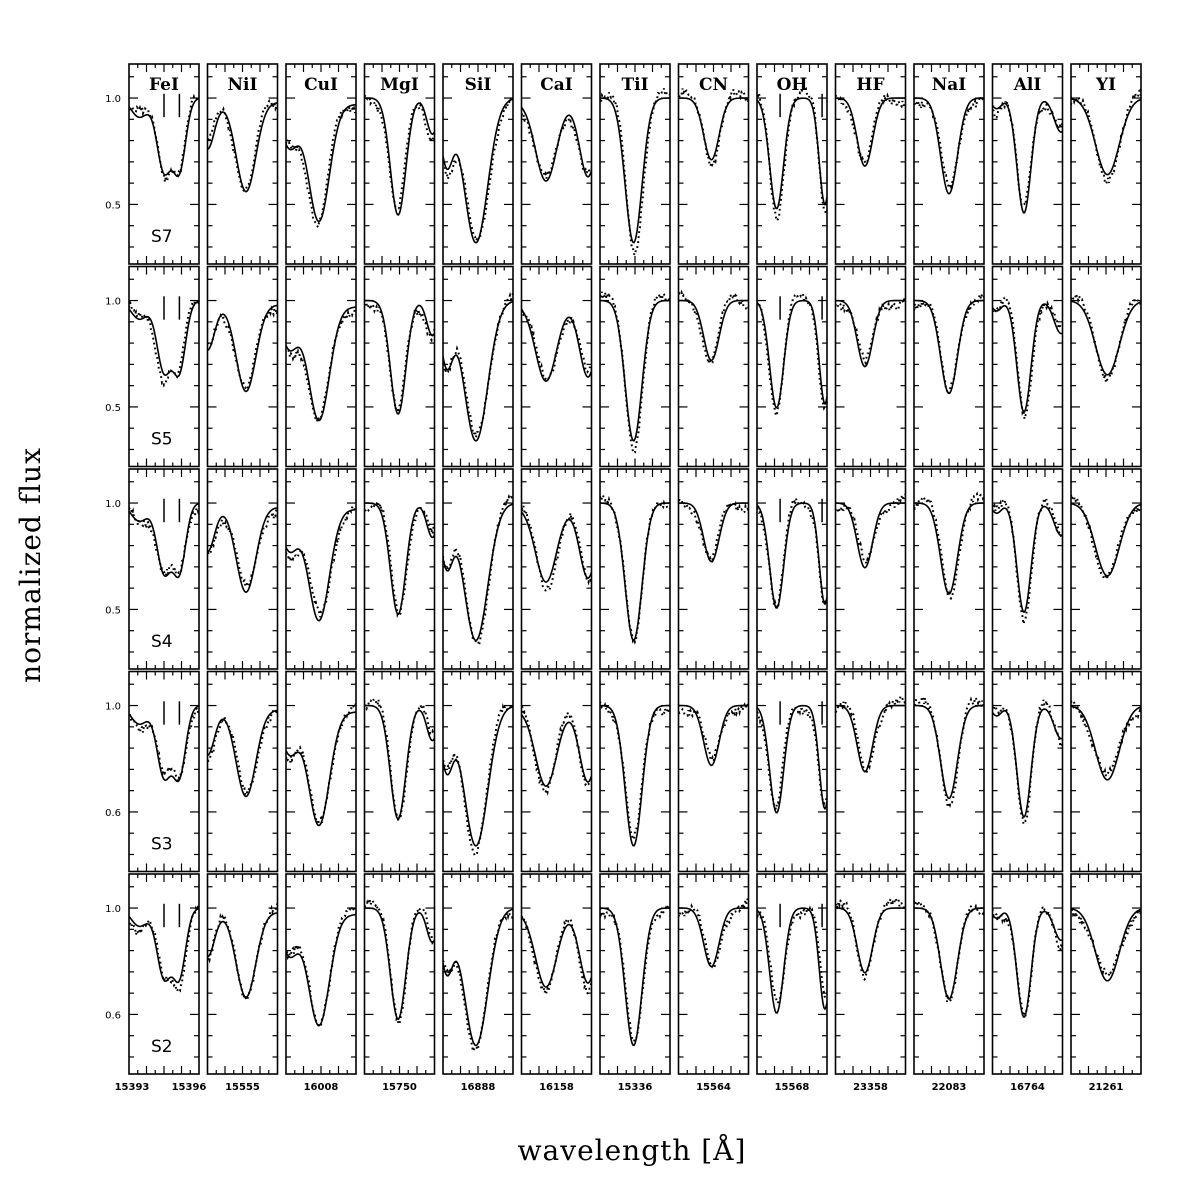  Describe the element at coordinates (870, 85) in the screenshot. I see `element-label: HF` at that location.